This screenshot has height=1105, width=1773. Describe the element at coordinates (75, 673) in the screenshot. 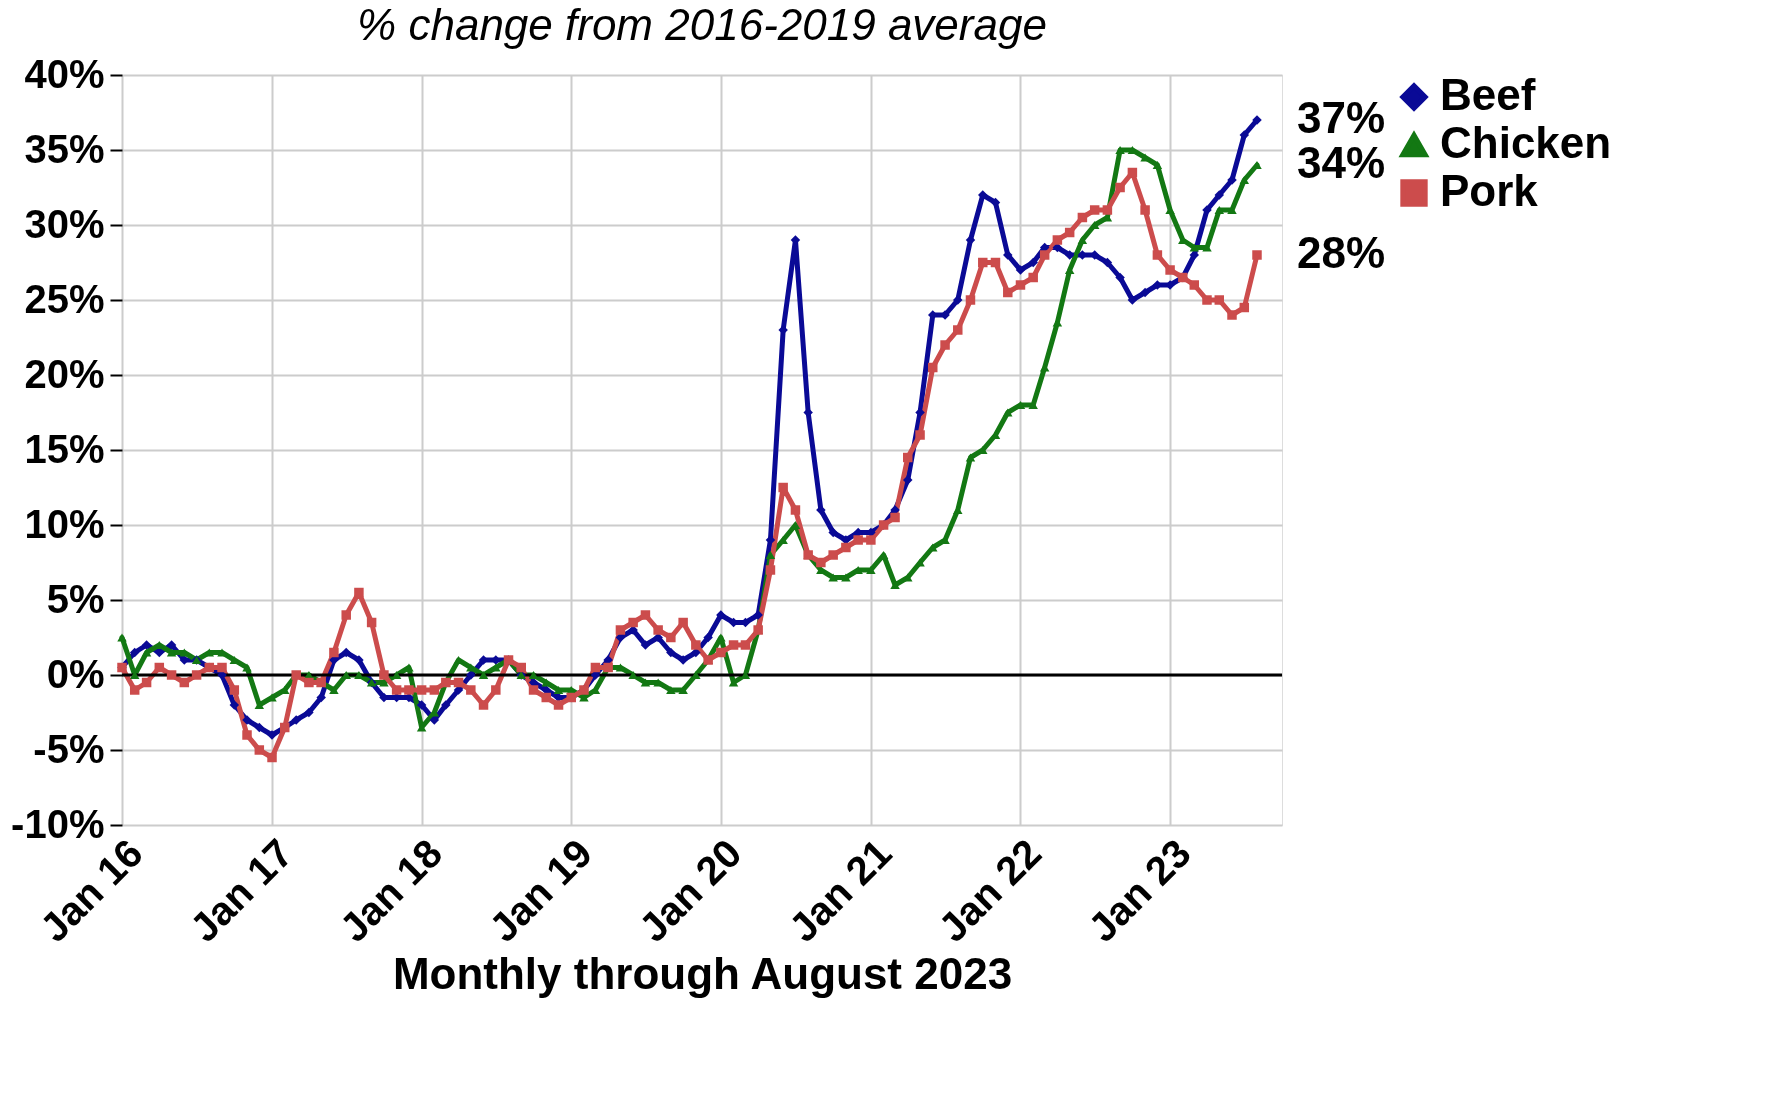

I see `y-tick-label: 0%` at that location.